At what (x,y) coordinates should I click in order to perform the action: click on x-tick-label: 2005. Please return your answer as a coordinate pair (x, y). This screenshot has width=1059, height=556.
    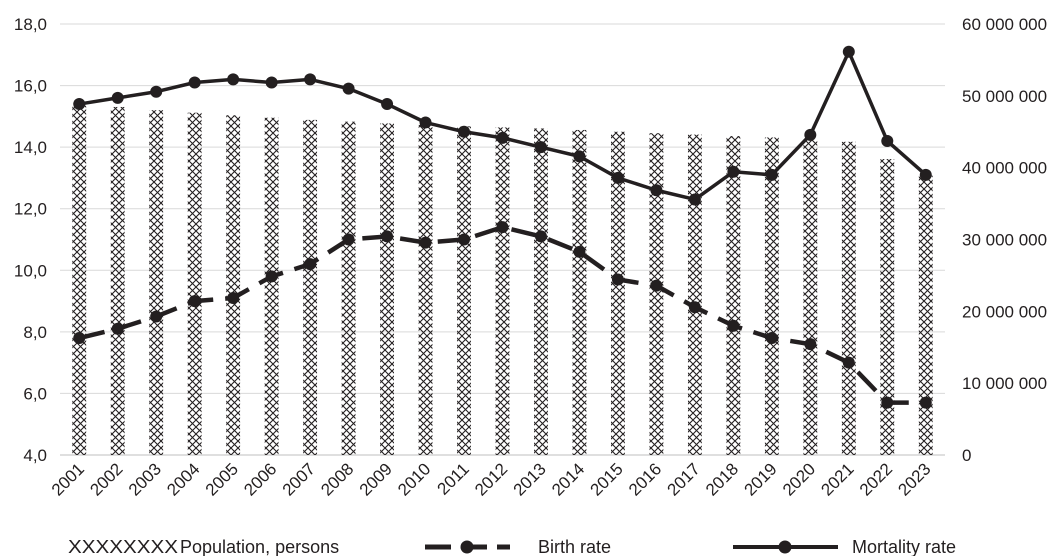
    Looking at the image, I should click on (222, 479).